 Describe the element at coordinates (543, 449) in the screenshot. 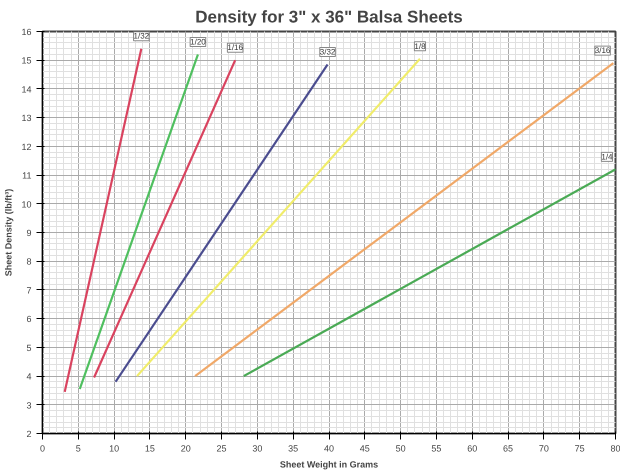

I see `x-tick-label: 70` at that location.